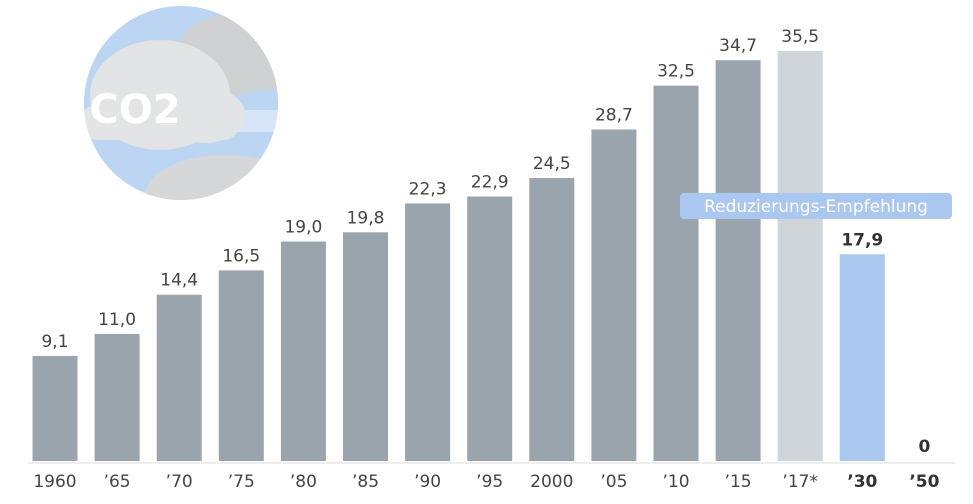 This screenshot has height=504, width=973. What do you see at coordinates (676, 72) in the screenshot?
I see `value-label: 32,5` at bounding box center [676, 72].